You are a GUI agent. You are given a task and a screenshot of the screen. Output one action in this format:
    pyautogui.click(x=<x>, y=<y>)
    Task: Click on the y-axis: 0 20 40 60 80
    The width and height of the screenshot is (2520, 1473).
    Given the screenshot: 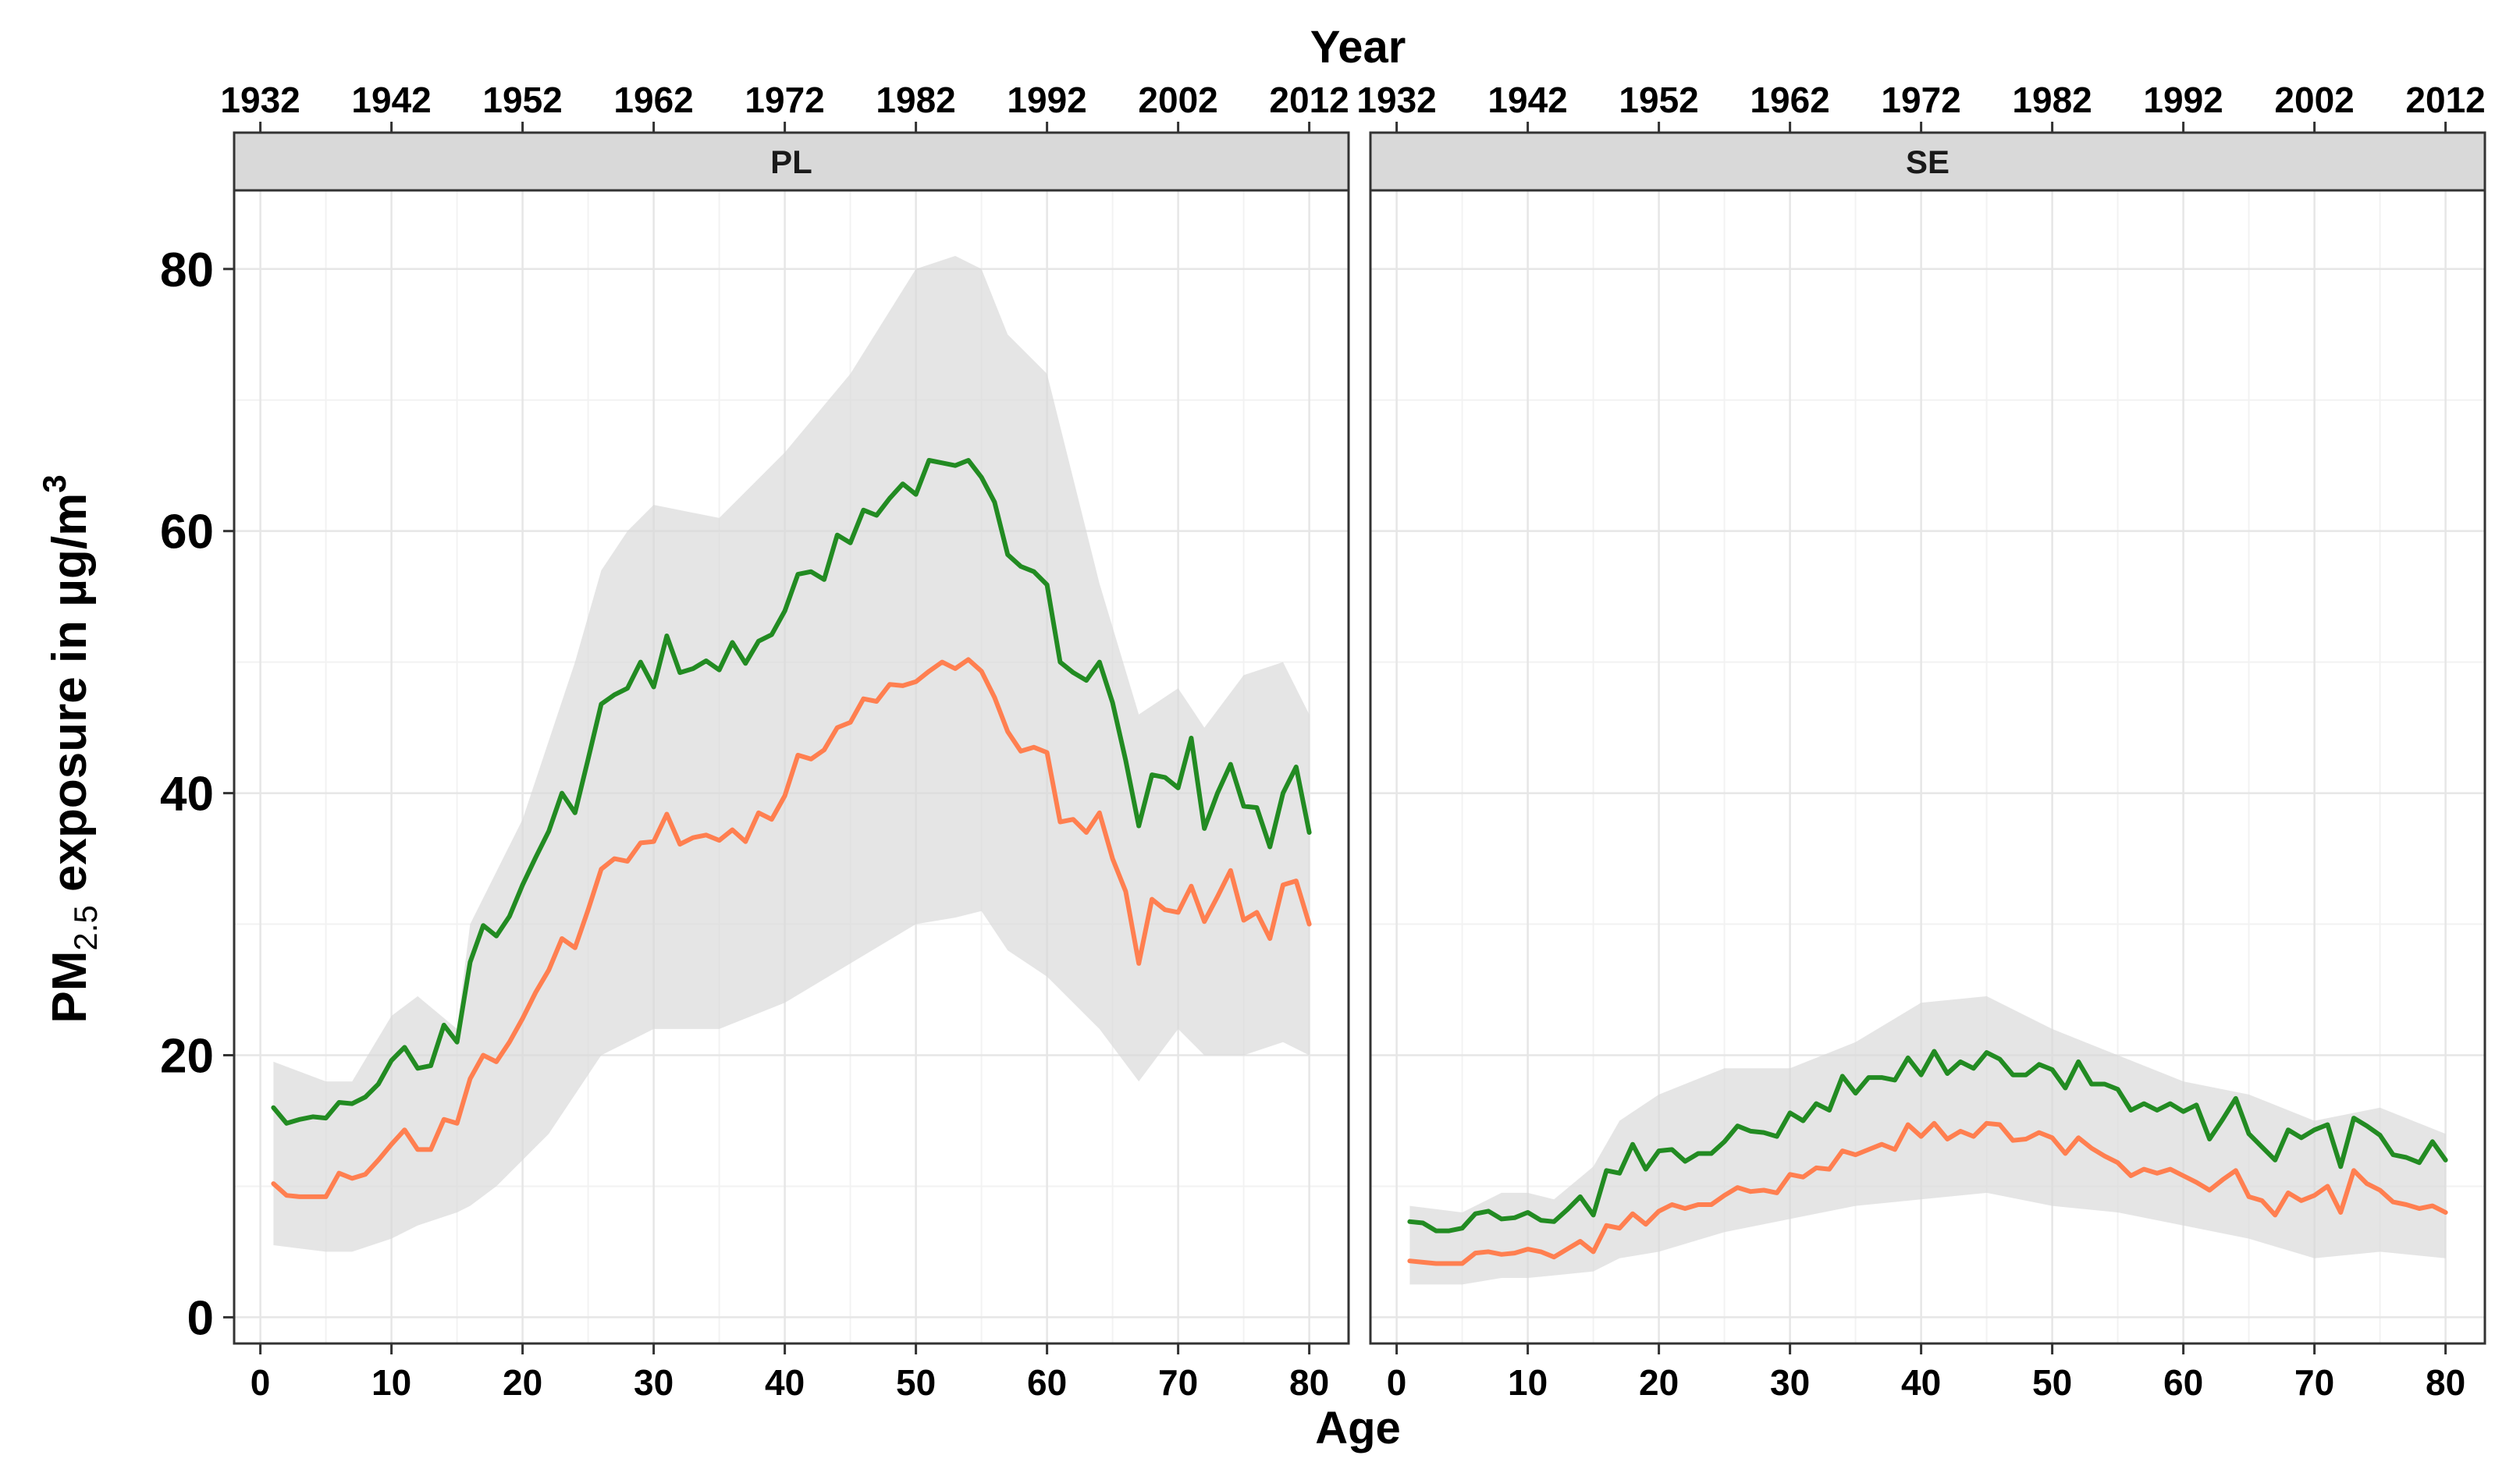 What is the action you would take?
    pyautogui.click(x=197, y=794)
    